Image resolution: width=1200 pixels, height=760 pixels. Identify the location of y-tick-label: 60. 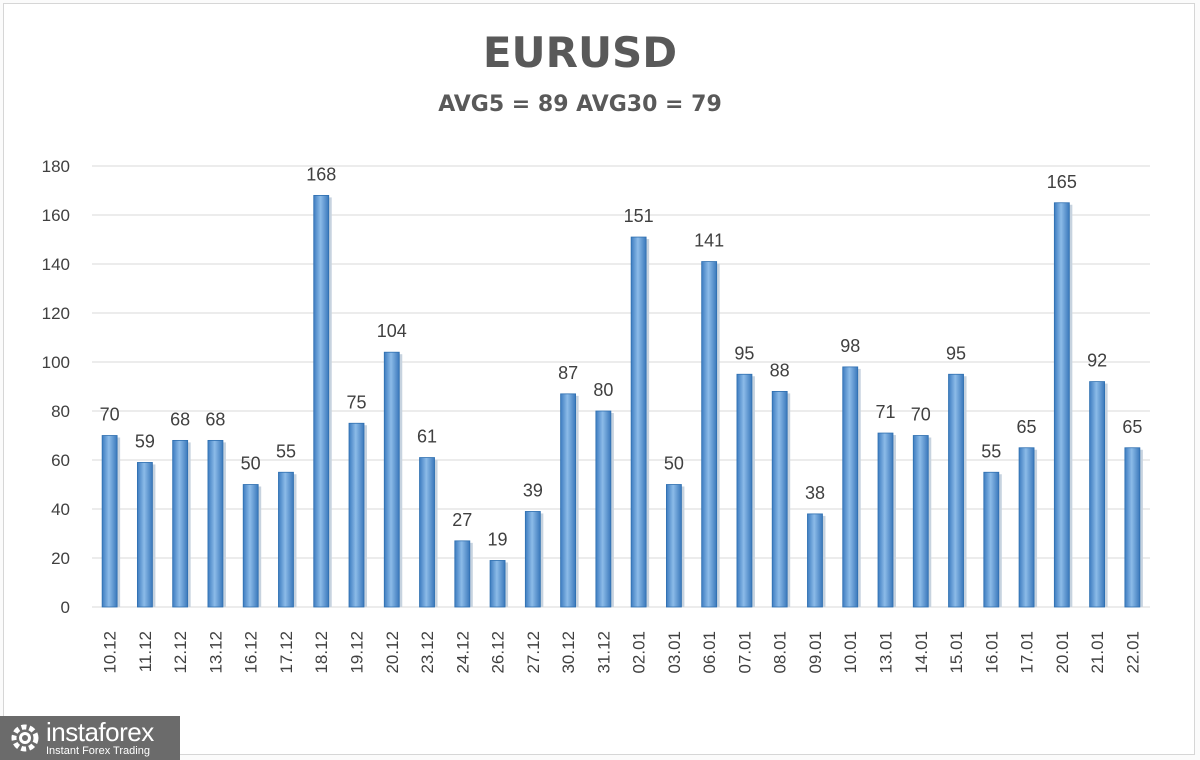
(60, 460).